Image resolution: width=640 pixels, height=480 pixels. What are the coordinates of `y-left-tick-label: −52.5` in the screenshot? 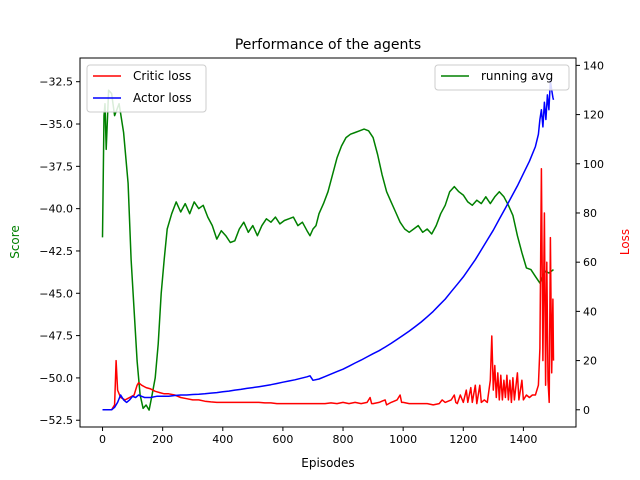 It's located at (56, 420).